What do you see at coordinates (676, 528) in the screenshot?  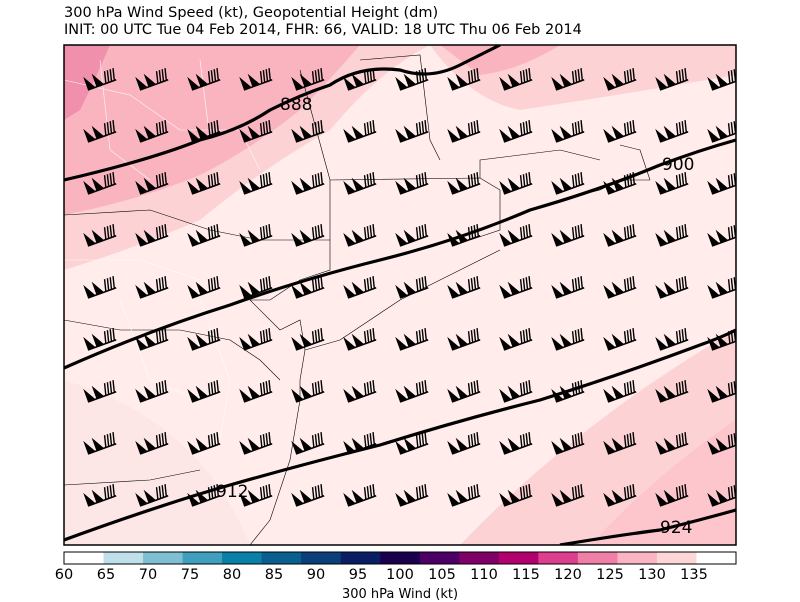 I see `contour-label-924: 924` at bounding box center [676, 528].